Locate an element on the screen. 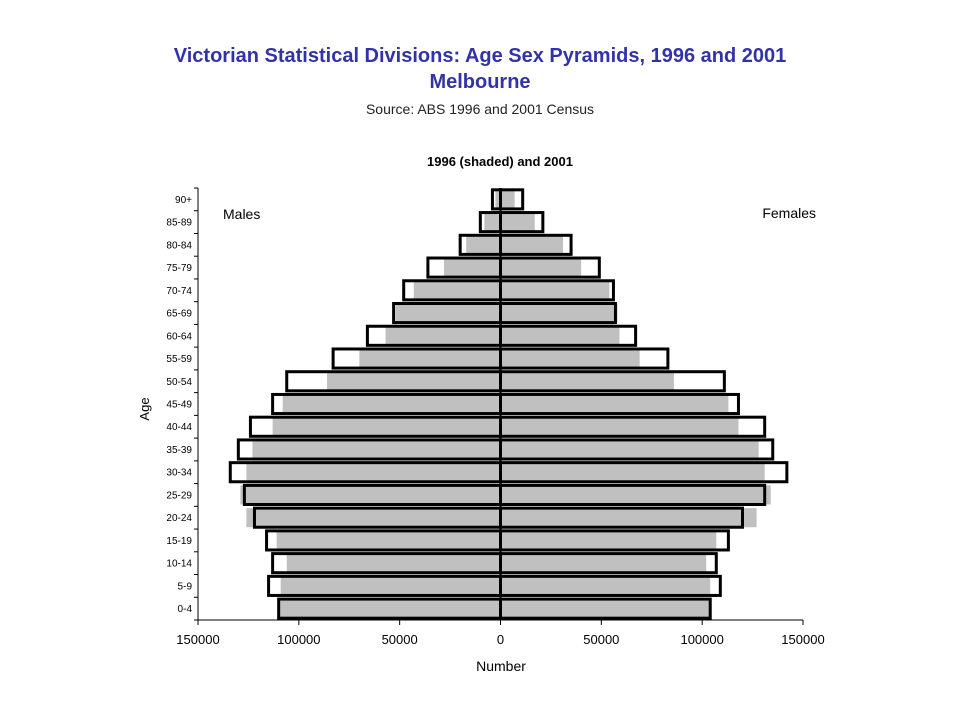  page-subtitle: Melbourne is located at coordinates (480, 82).